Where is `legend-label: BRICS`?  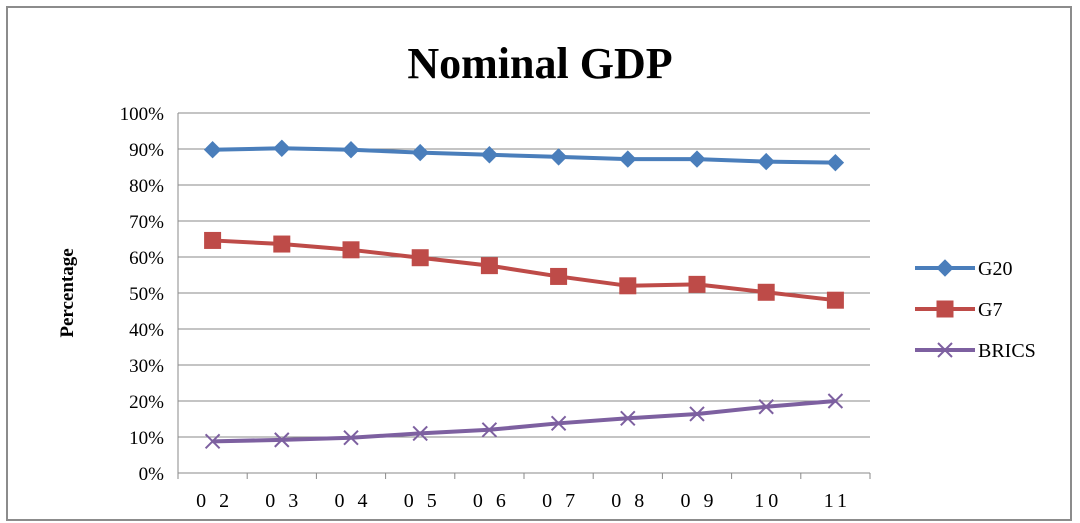 legend-label: BRICS is located at coordinates (1007, 351).